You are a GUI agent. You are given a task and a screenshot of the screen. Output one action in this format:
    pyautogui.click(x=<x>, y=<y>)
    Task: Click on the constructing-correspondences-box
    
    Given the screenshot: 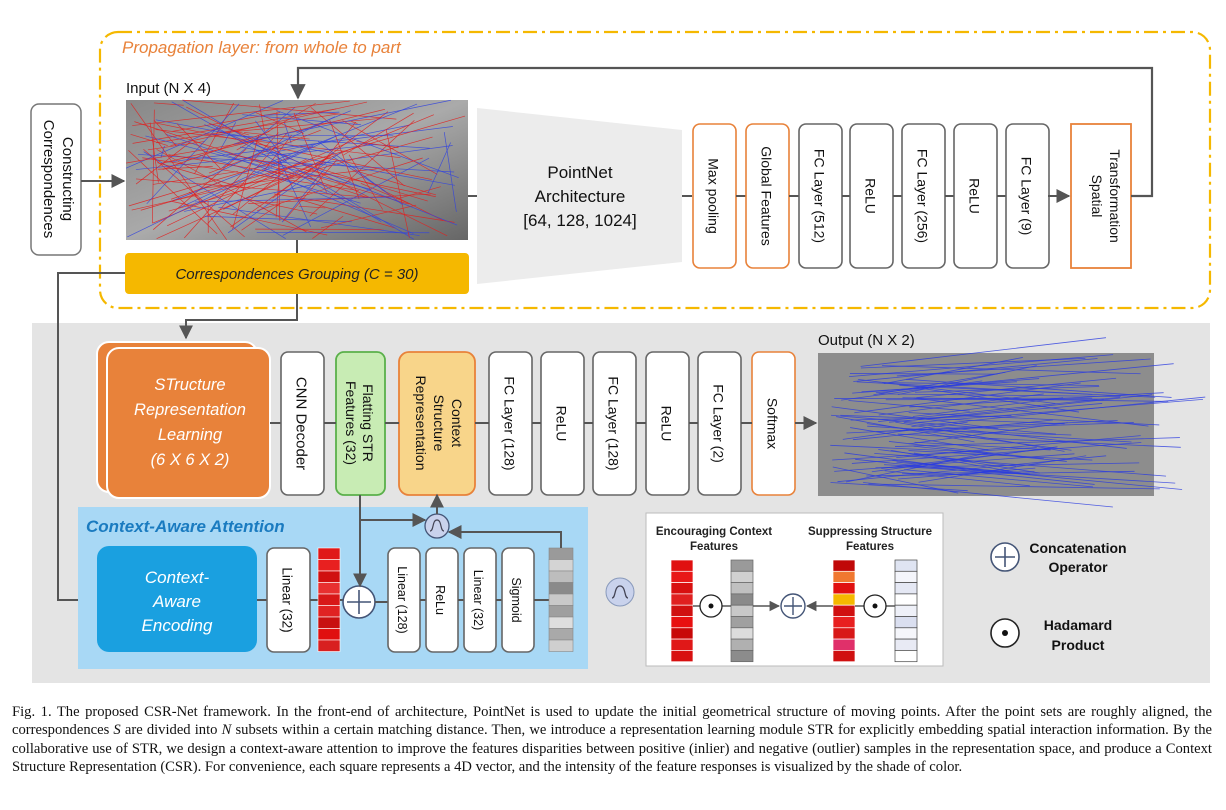 What is the action you would take?
    pyautogui.click(x=56, y=179)
    